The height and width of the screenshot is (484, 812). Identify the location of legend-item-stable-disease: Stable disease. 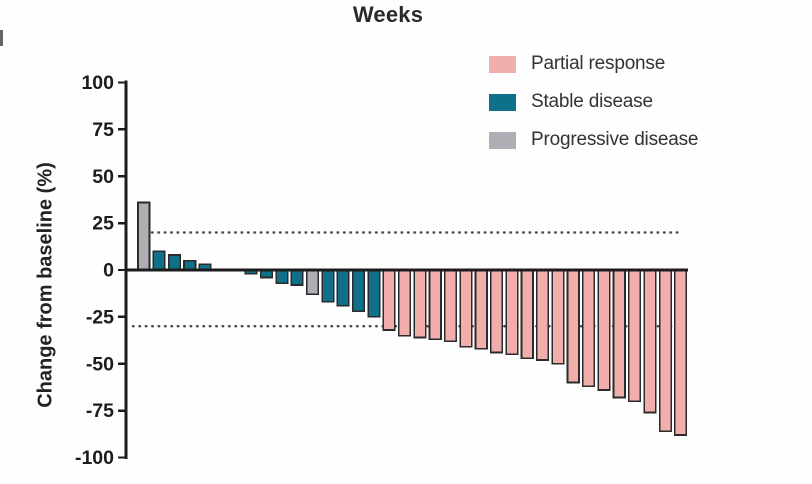
(593, 102).